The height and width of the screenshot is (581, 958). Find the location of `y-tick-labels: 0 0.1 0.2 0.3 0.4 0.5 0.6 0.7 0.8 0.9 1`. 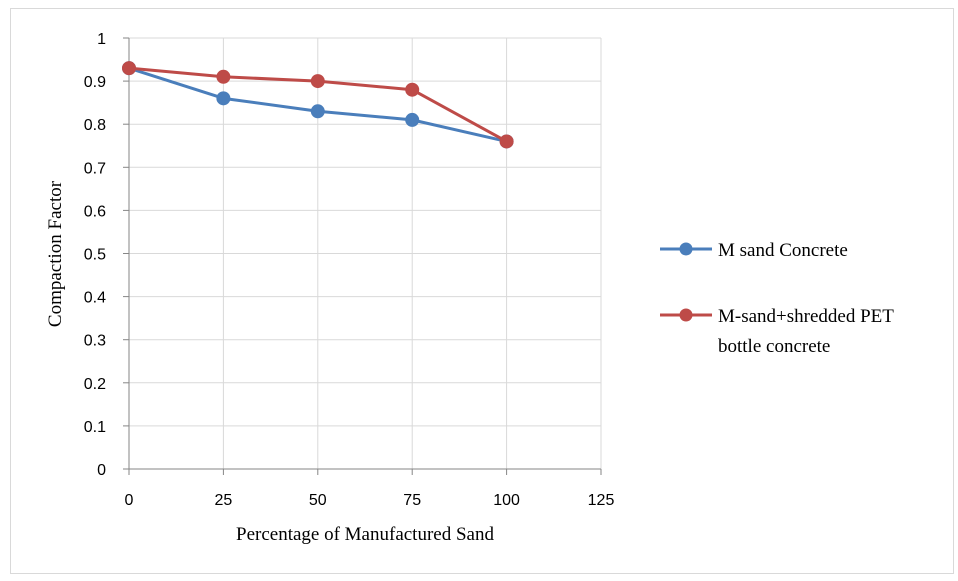

y-tick-labels: 0 0.1 0.2 0.3 0.4 0.5 0.6 0.7 0.8 0.9 1 is located at coordinates (95, 255).